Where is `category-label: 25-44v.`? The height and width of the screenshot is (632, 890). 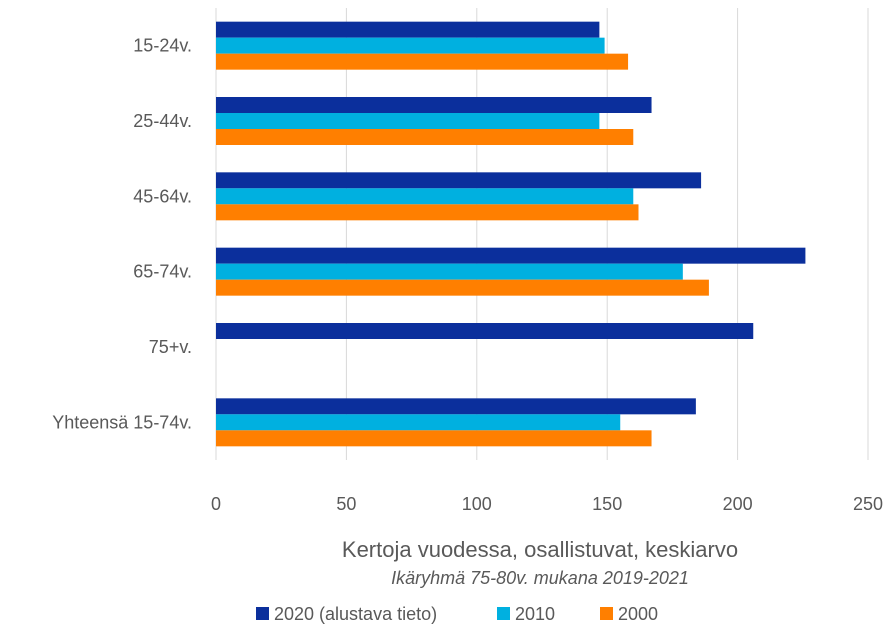 category-label: 25-44v. is located at coordinates (162, 121).